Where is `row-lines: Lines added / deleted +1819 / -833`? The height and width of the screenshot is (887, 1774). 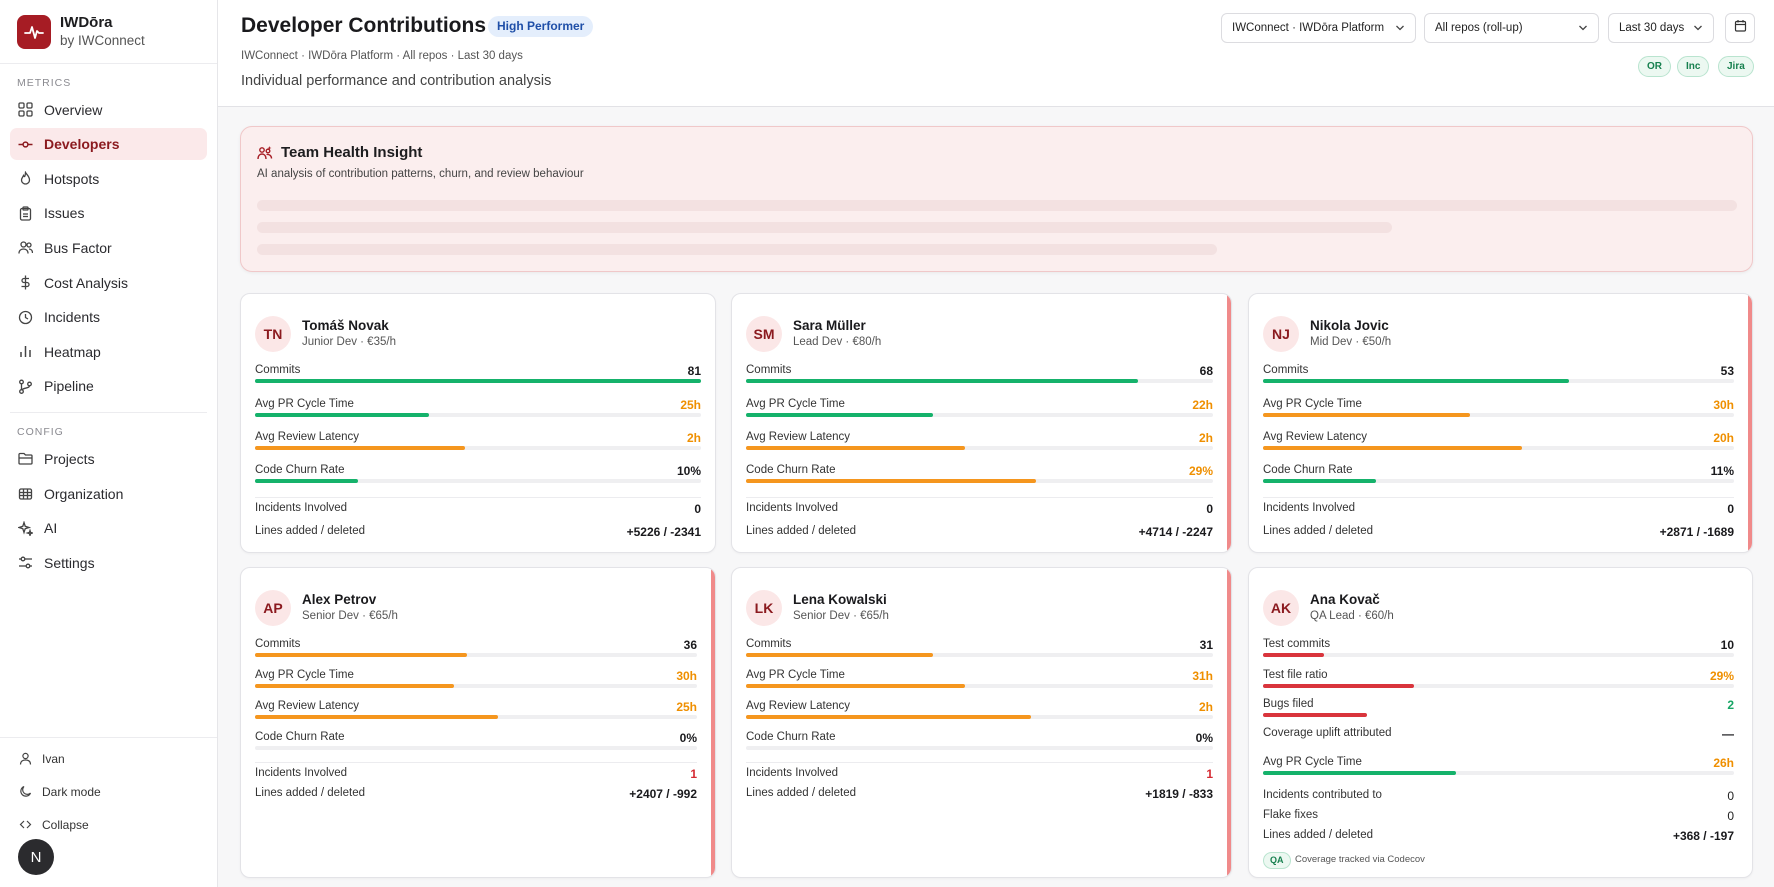
row-lines: Lines added / deleted +1819 / -833 is located at coordinates (979, 795).